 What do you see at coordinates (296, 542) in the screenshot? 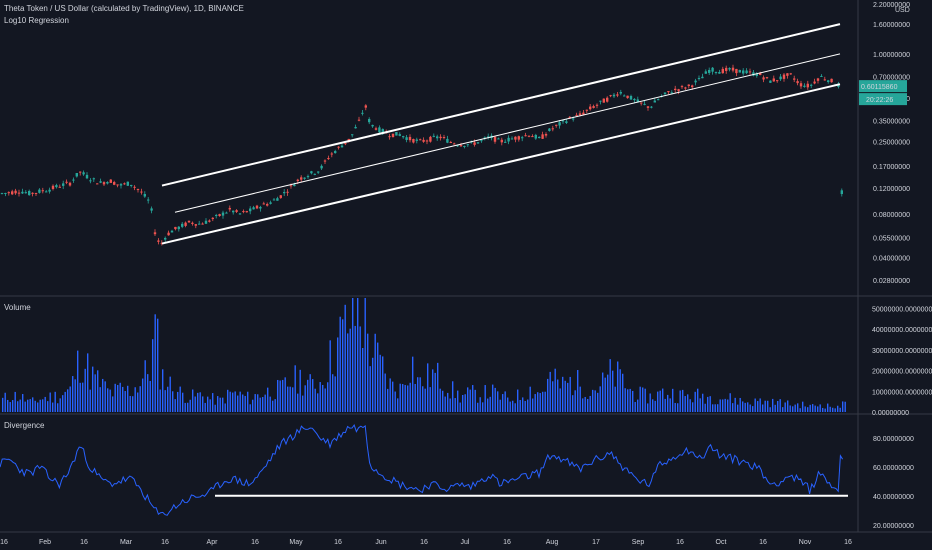
I see `time-axis-label: May` at bounding box center [296, 542].